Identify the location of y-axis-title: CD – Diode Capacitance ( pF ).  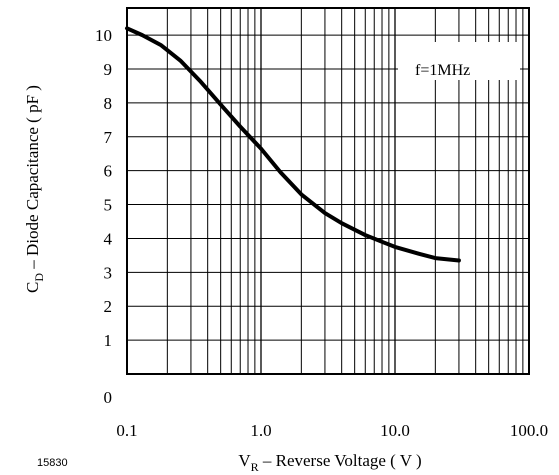
(34, 189).